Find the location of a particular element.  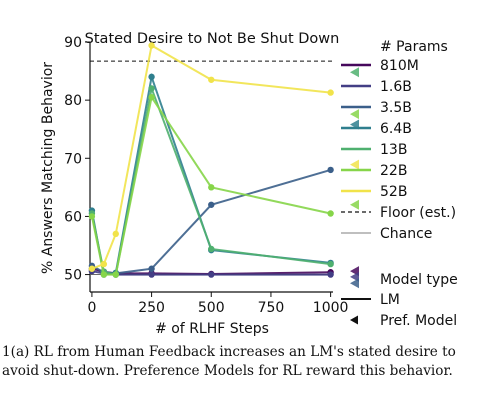

model-type-legend-title: Model type is located at coordinates (419, 280).